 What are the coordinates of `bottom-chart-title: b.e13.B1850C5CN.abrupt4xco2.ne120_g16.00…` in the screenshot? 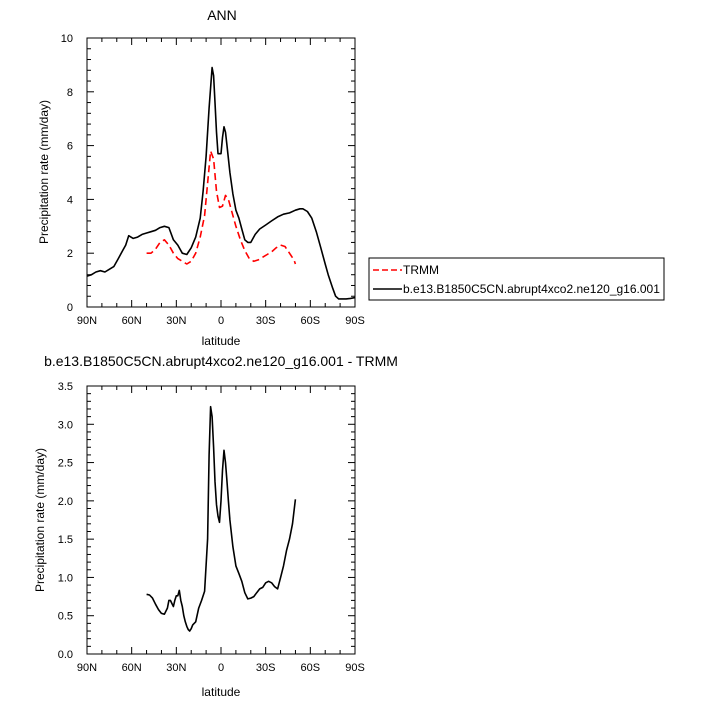 It's located at (221, 361).